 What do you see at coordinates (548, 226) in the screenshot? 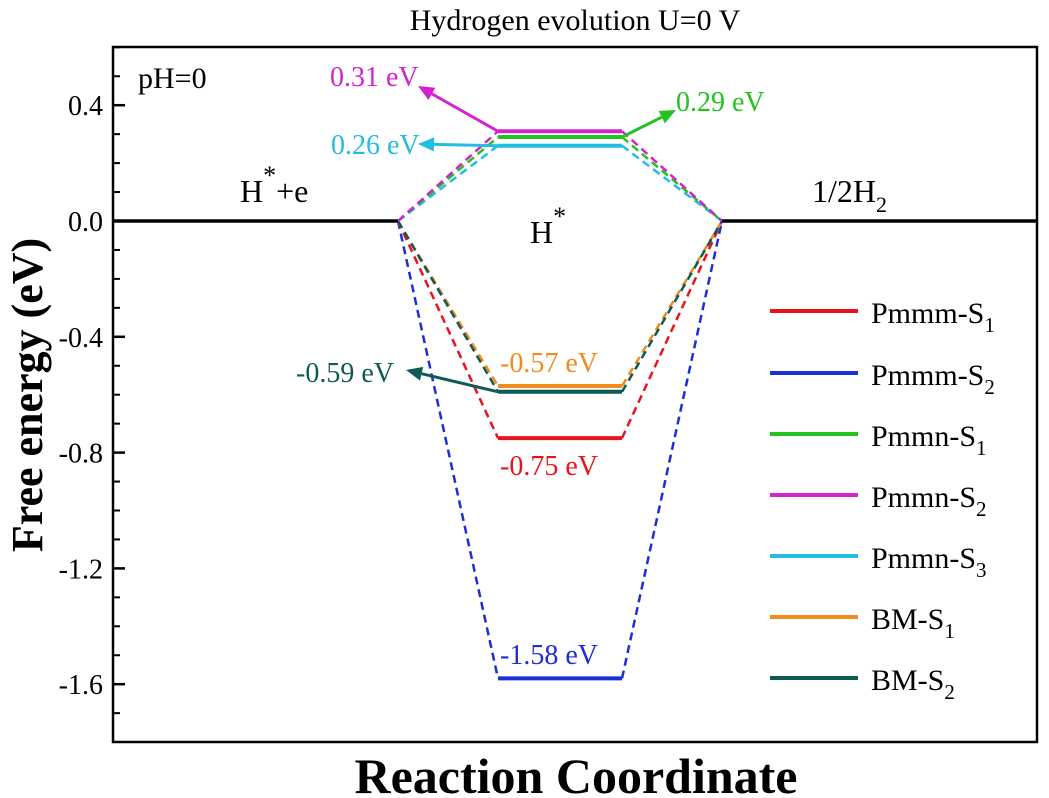
I see `state-label-1: H*` at bounding box center [548, 226].